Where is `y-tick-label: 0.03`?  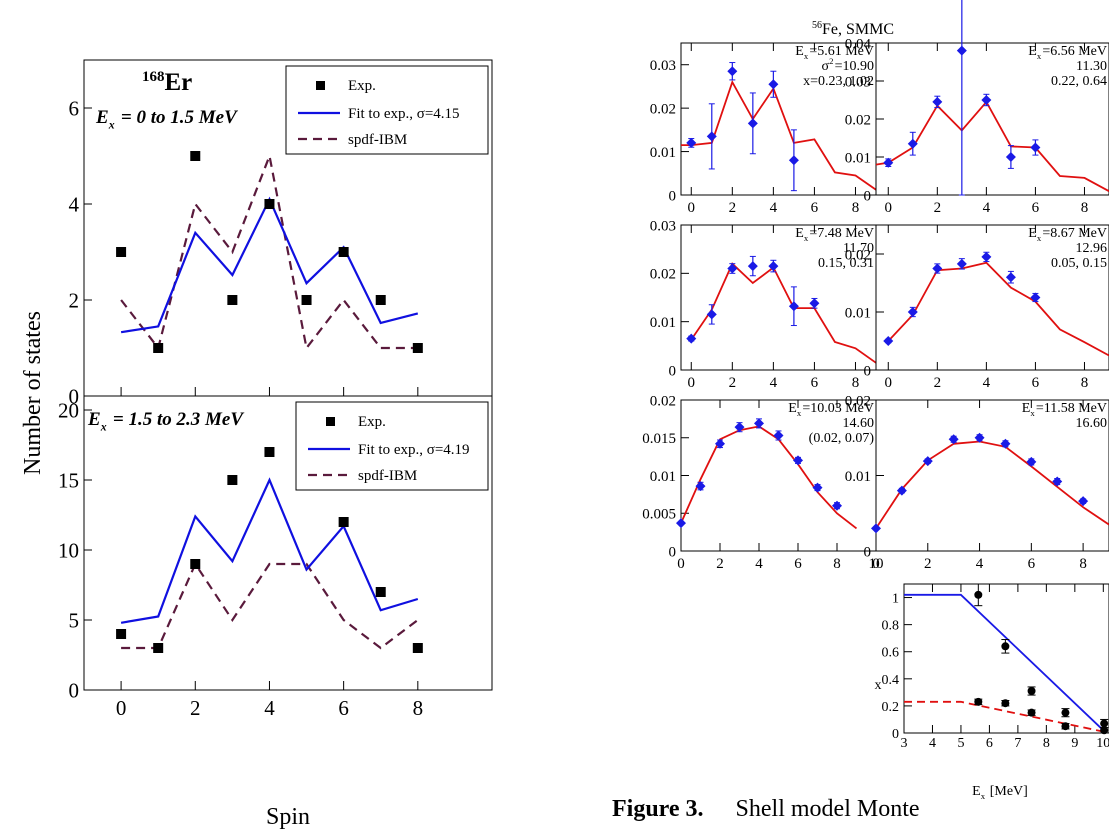
y-tick-label: 0.03 is located at coordinates (663, 226).